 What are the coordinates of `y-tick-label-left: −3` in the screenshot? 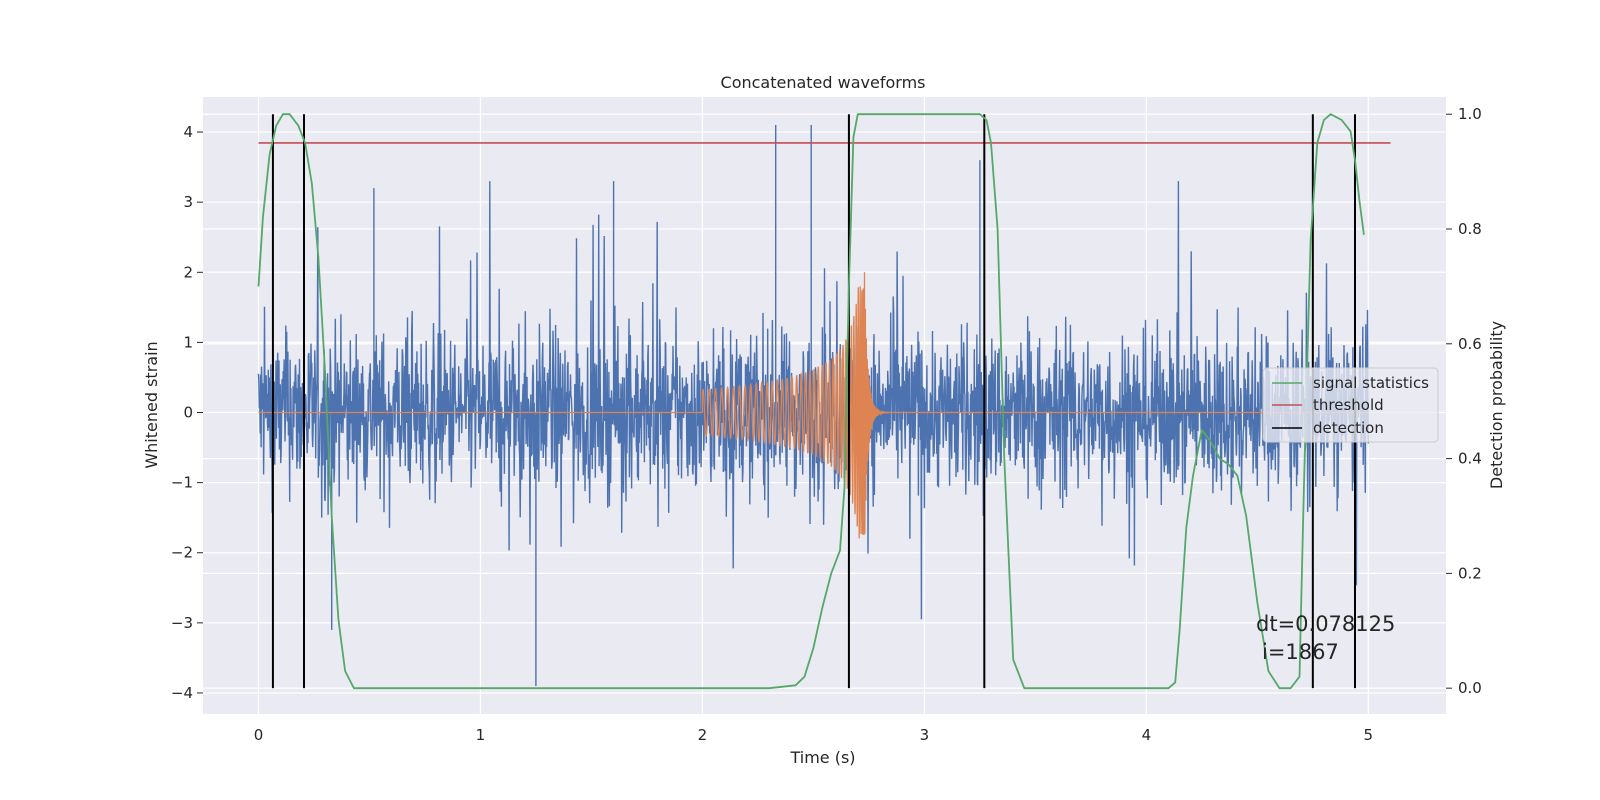 It's located at (182, 623).